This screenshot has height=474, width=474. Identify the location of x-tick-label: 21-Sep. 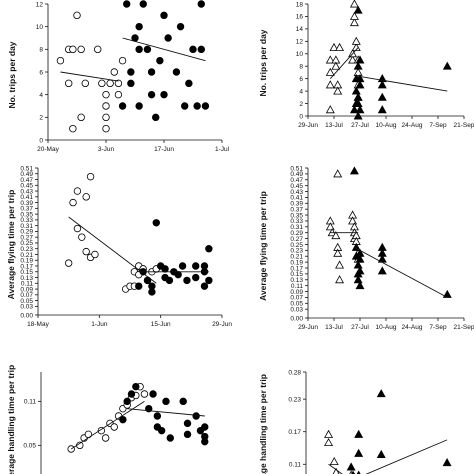
(464, 327).